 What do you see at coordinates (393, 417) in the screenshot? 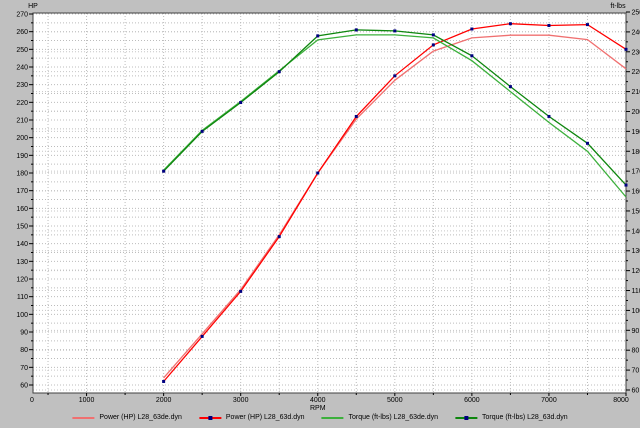
I see `legend-label: Torque (ft-lbs) L28_63de.dyn` at bounding box center [393, 417].